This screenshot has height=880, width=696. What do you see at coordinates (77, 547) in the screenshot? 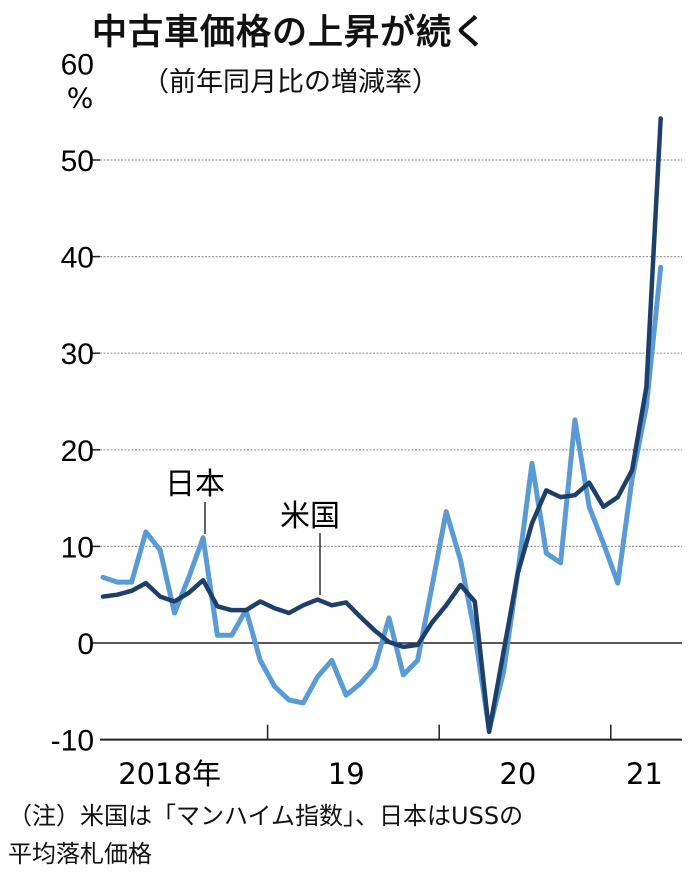
I see `y-tick-label: 10` at bounding box center [77, 547].